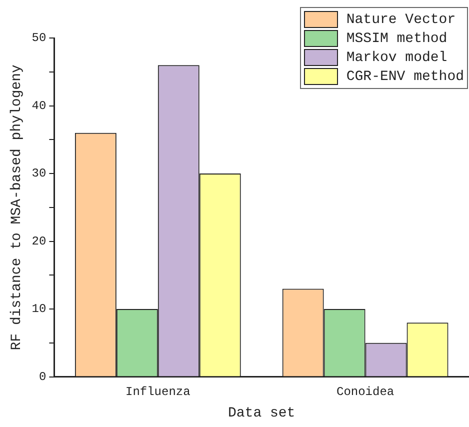  I want to click on y-tick-label: 50, so click(39, 38).